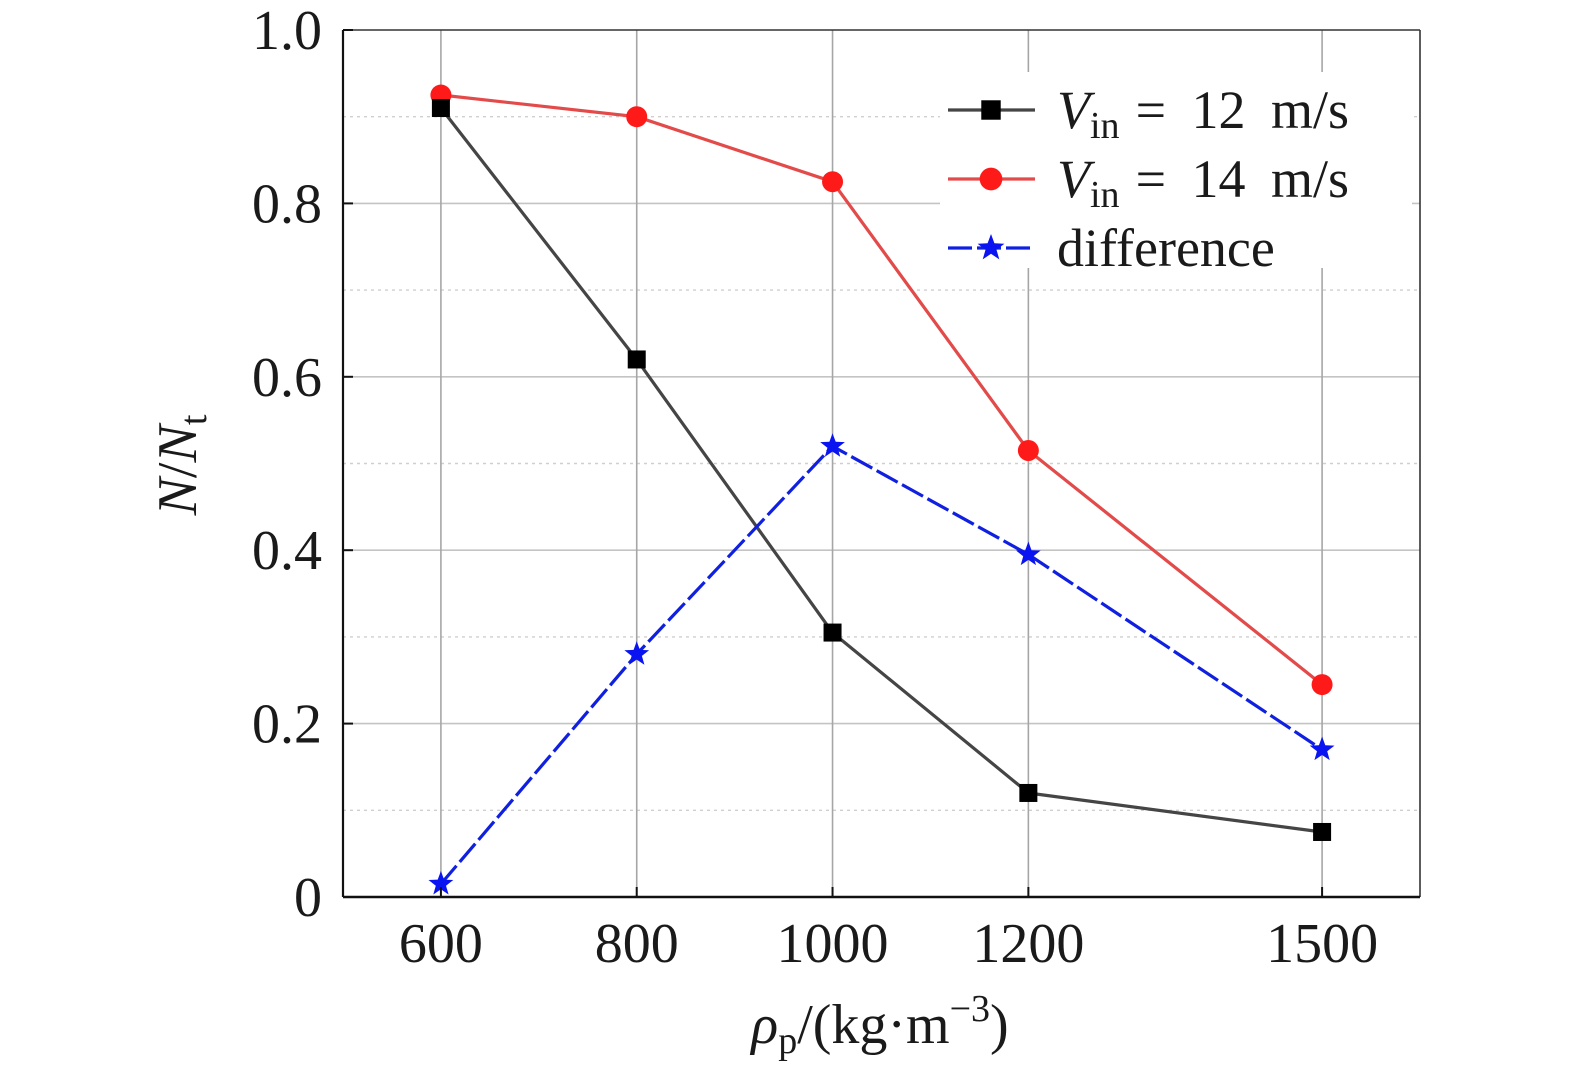 The image size is (1575, 1070). What do you see at coordinates (999, 1025) in the screenshot?
I see `x-axis-label-close-paren: )` at bounding box center [999, 1025].